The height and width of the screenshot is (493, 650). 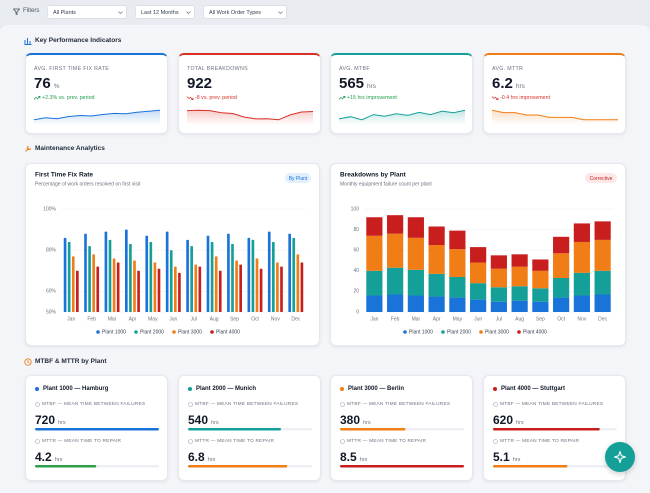 I want to click on trend-arrow, so click(x=495, y=98).